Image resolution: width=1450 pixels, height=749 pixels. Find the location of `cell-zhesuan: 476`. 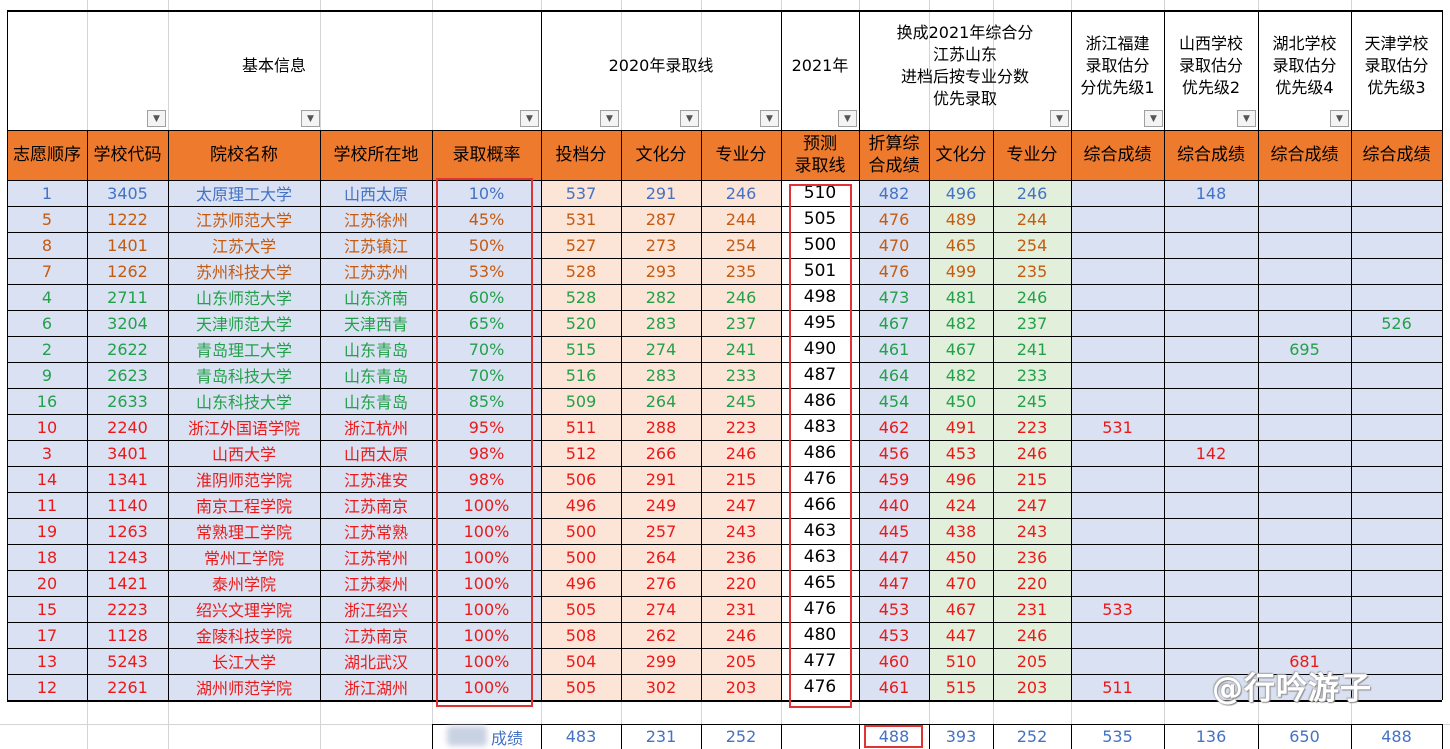

cell-zhesuan: 476 is located at coordinates (894, 271).